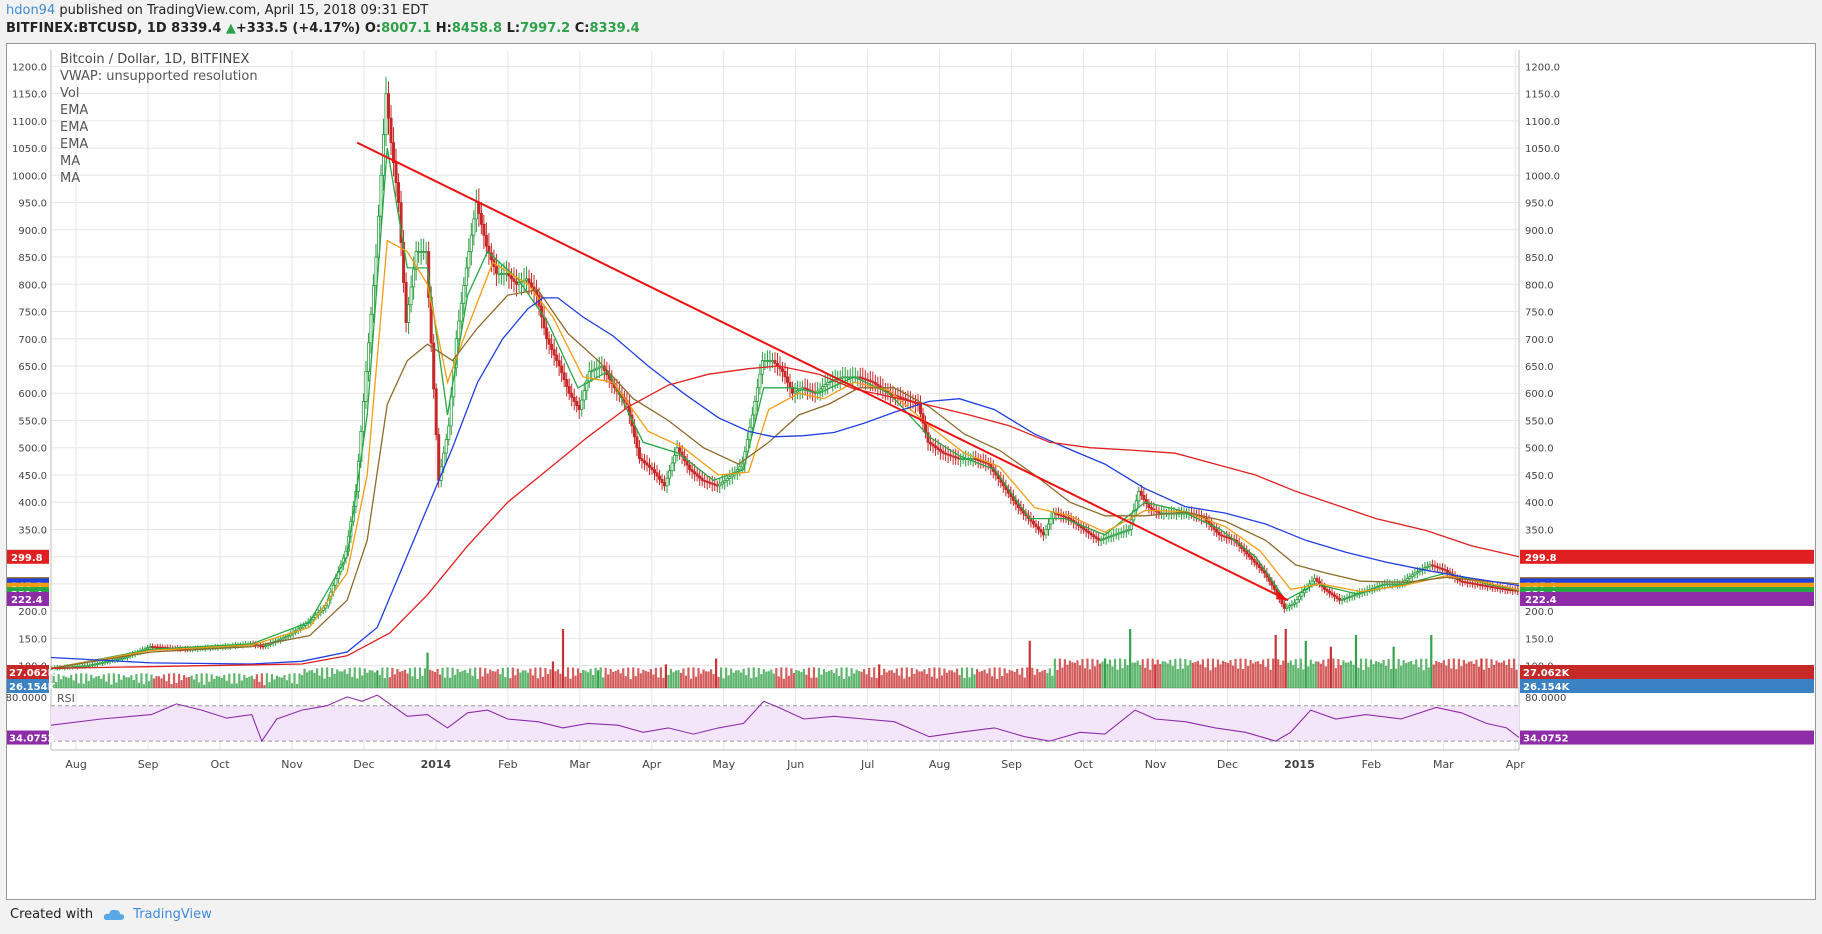 This screenshot has width=1822, height=934. Describe the element at coordinates (27, 698) in the screenshot. I see `rsi-tick-left: 80.0000` at that location.